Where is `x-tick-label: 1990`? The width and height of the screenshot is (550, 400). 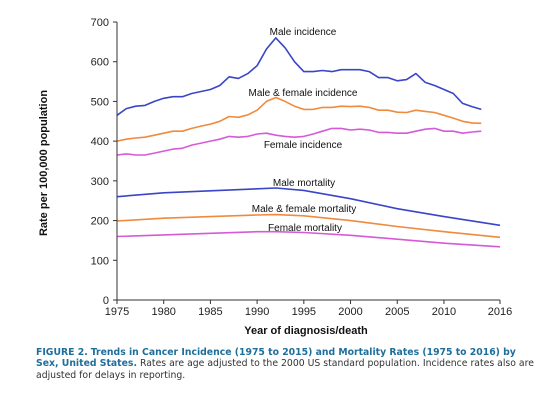
x-tick-label: 1990 is located at coordinates (257, 312).